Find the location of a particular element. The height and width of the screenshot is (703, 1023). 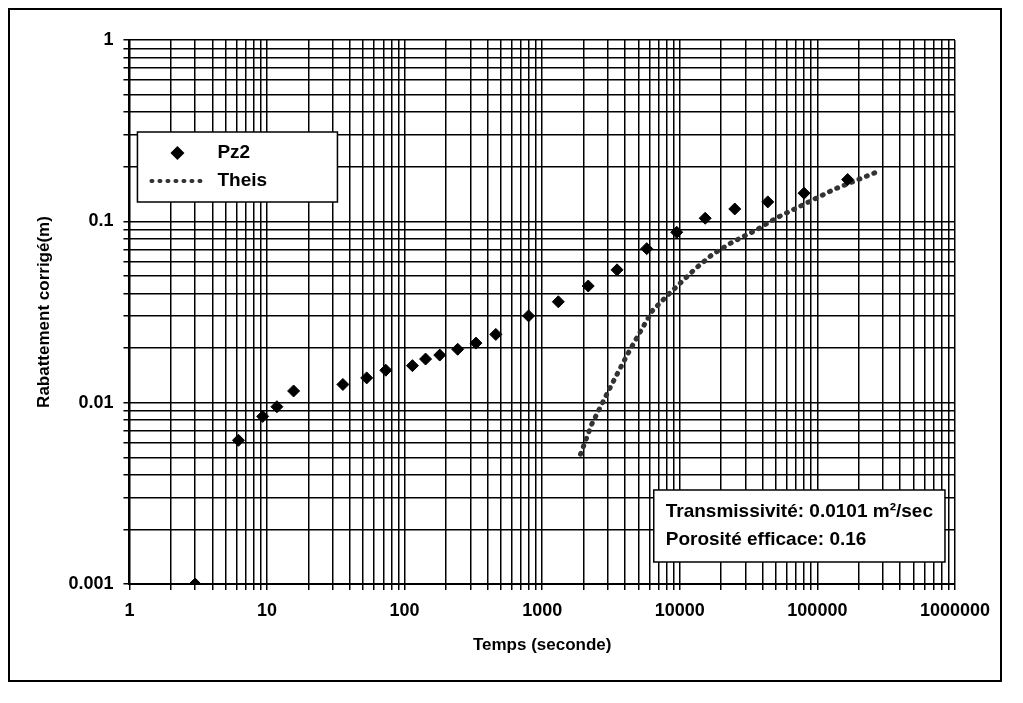

x-tick-label: 100000 is located at coordinates (817, 609).